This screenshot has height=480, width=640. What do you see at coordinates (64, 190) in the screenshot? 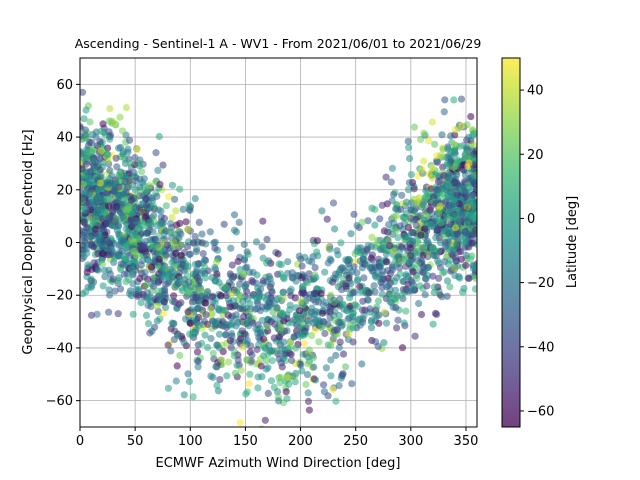
I see `y-tick-label: 20` at bounding box center [64, 190].